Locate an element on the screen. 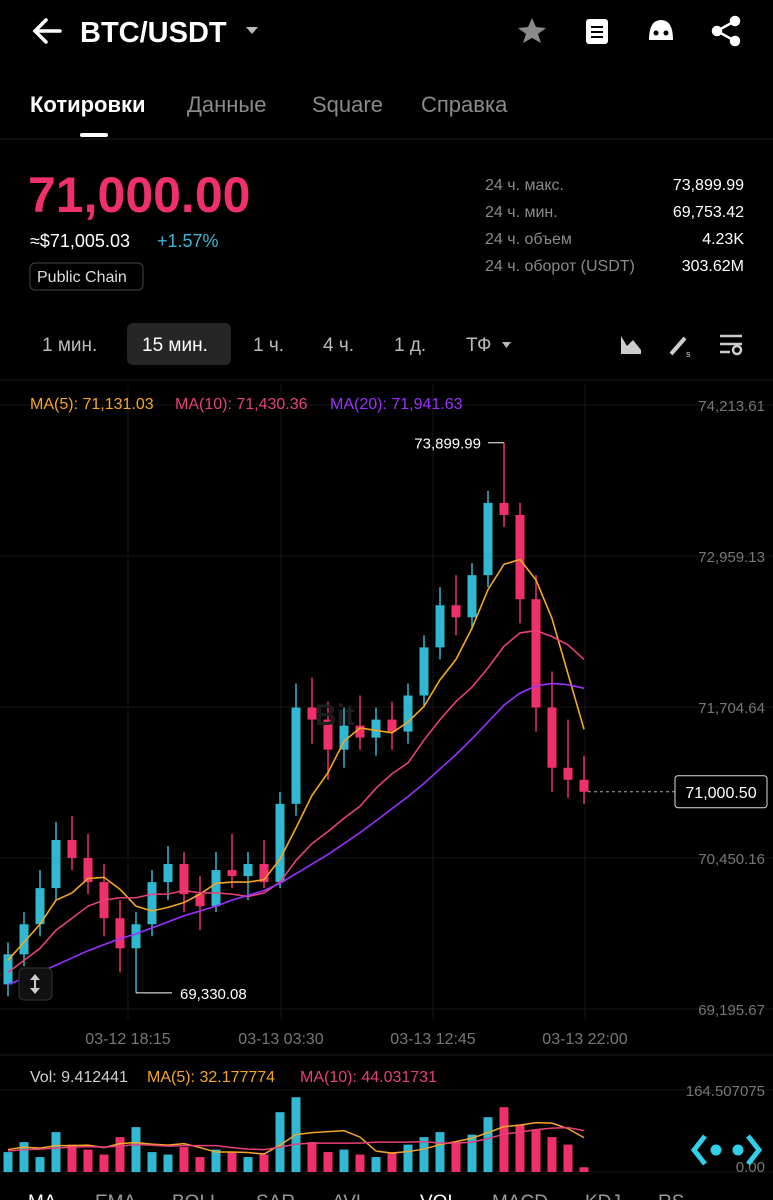 The width and height of the screenshot is (773, 1200). indicator-tabs: MA EMA BOLL SAR AVL VOL MACD KDJ RS is located at coordinates (356, 1196).